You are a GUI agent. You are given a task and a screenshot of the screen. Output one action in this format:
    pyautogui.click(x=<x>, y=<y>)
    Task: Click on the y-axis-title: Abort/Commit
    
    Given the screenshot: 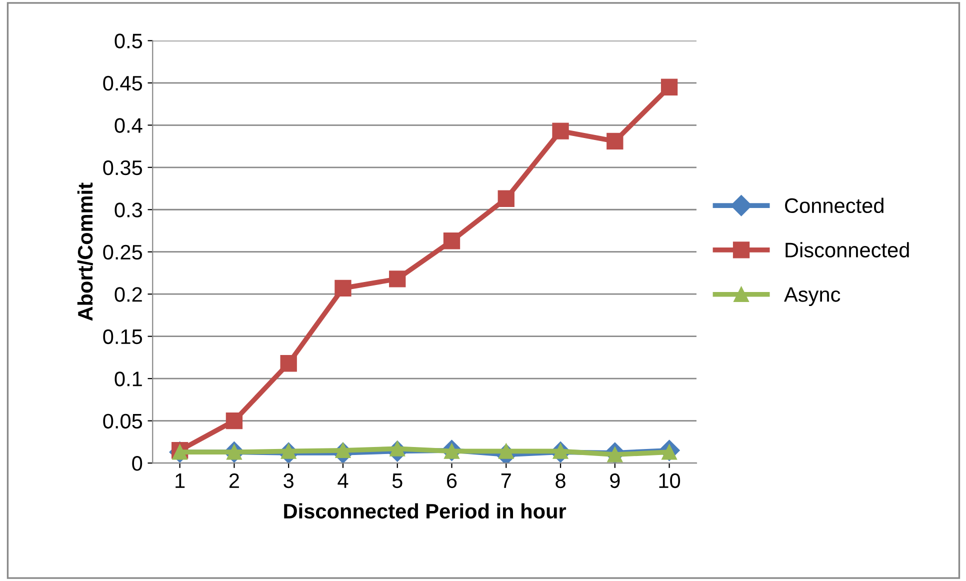 What is the action you would take?
    pyautogui.click(x=85, y=251)
    